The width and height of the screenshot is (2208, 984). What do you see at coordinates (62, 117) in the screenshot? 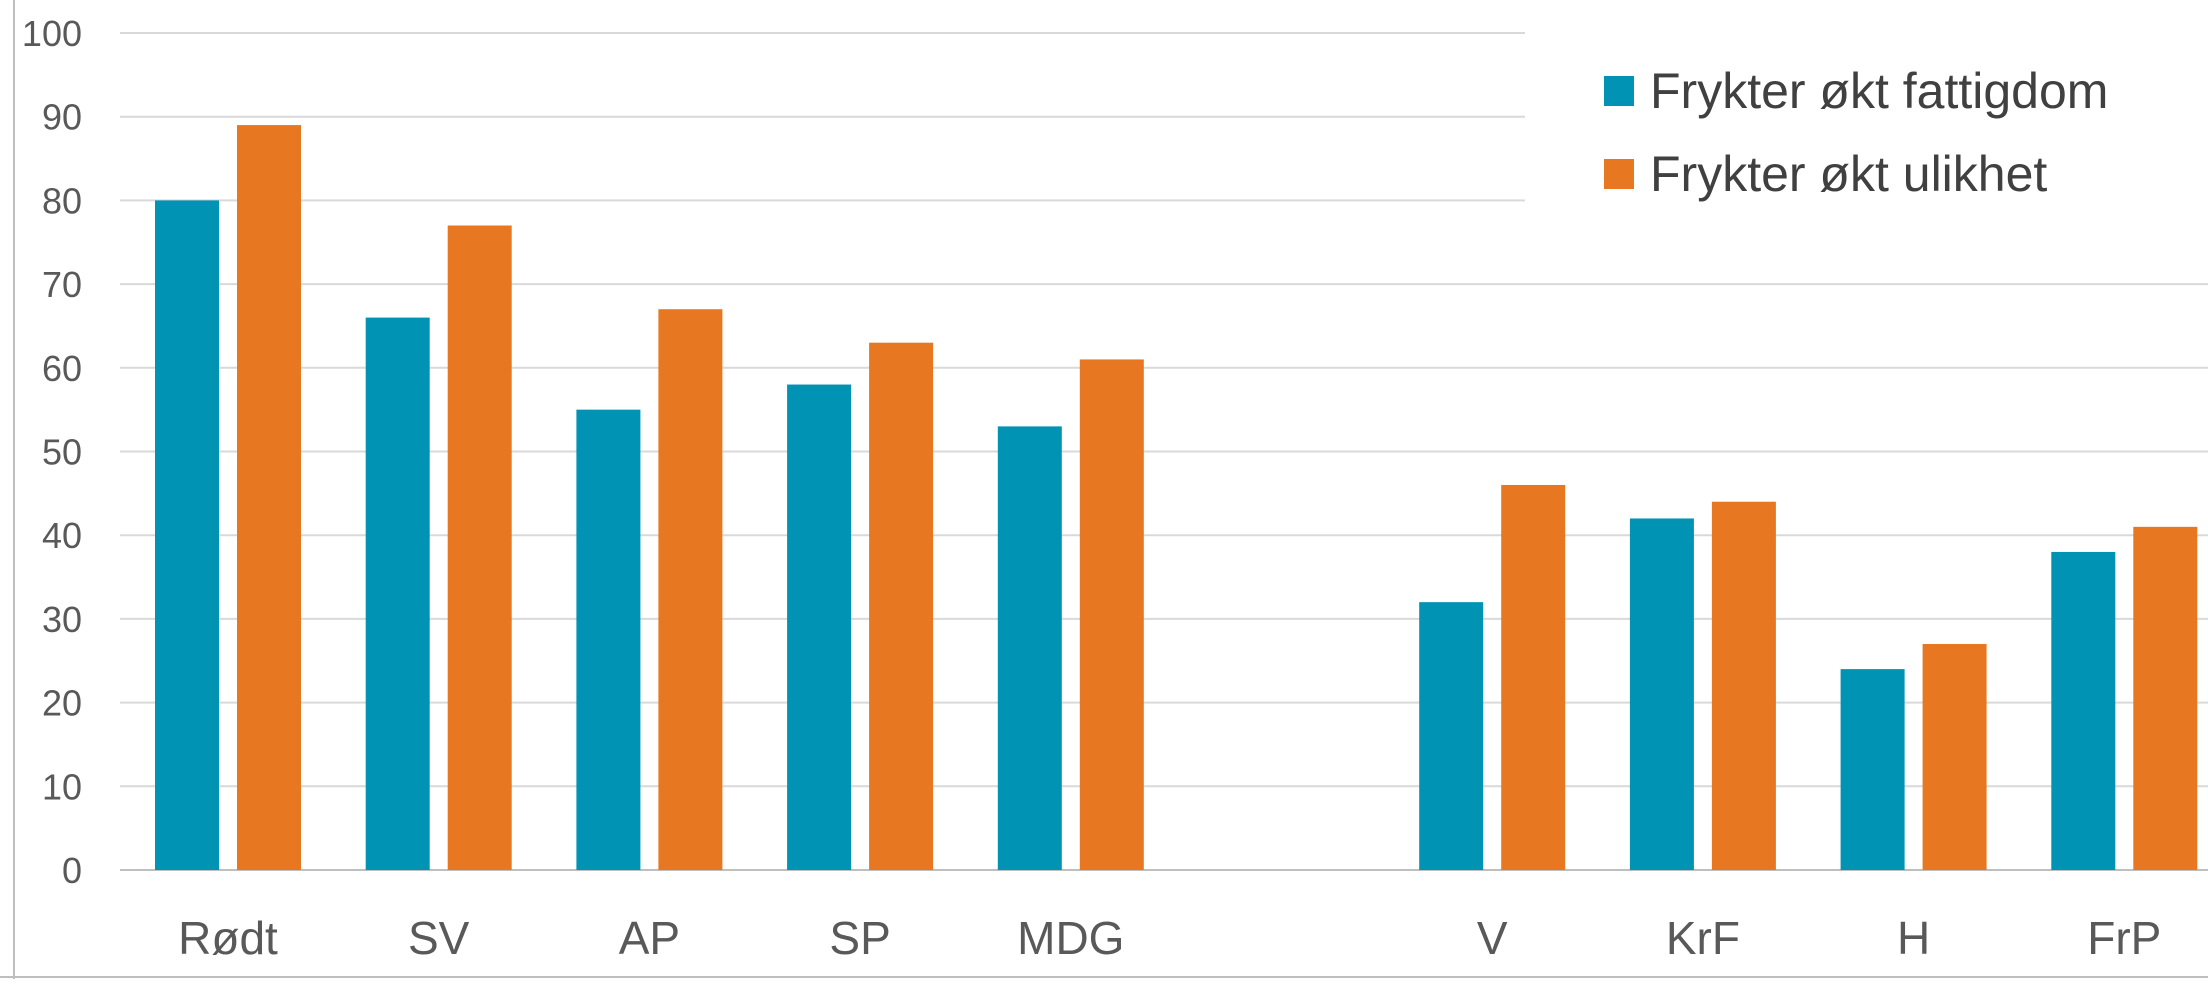
I see `y-tick-label-90: 90` at bounding box center [62, 117].